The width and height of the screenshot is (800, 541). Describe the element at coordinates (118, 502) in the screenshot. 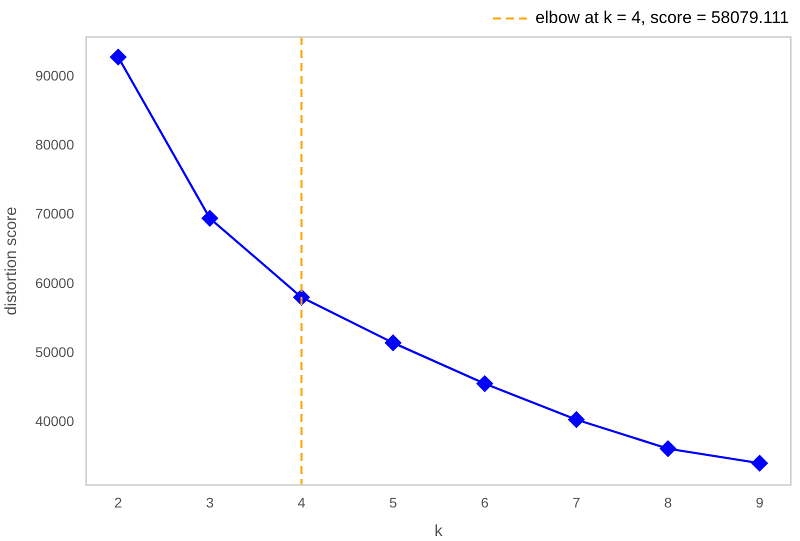

I see `x-tick-label: 2` at that location.